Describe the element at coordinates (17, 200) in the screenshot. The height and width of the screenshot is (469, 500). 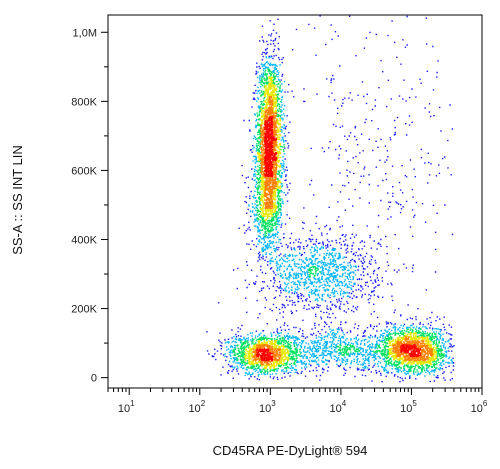
I see `y-axis-label: SS-A :: SS INT LIN` at that location.